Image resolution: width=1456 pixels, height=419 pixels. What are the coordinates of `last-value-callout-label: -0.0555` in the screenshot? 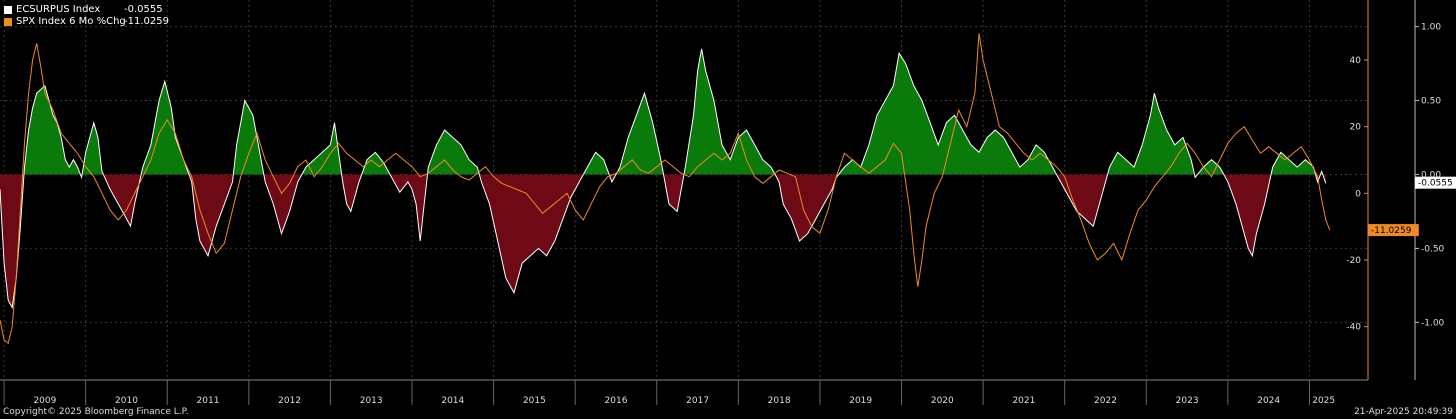 It's located at (1435, 184).